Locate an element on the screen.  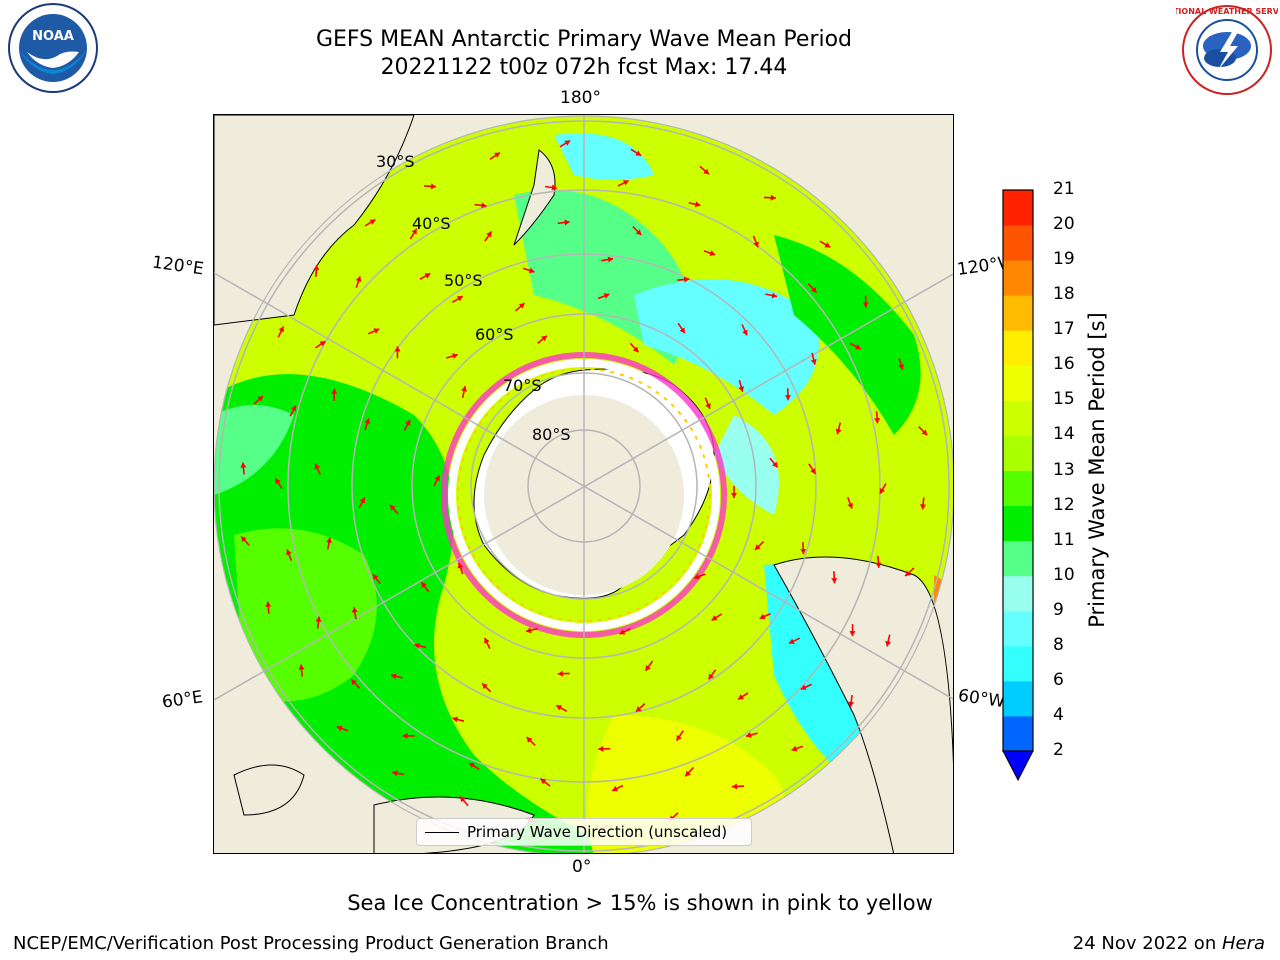
colorbar-under-triangle is located at coordinates (1018, 766).